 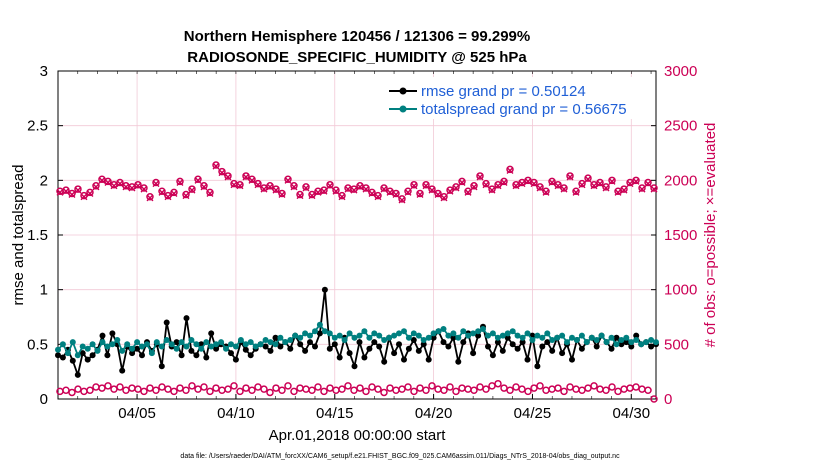 What do you see at coordinates (44, 399) in the screenshot?
I see `y-tick-label: 0` at bounding box center [44, 399].